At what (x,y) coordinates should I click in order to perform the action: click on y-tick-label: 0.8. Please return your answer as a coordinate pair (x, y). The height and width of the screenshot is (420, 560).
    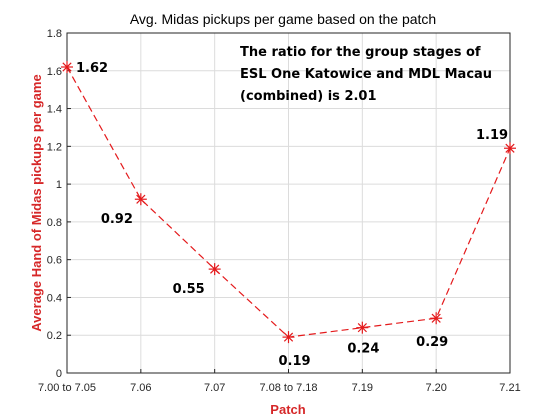
    Looking at the image, I should click on (54, 223).